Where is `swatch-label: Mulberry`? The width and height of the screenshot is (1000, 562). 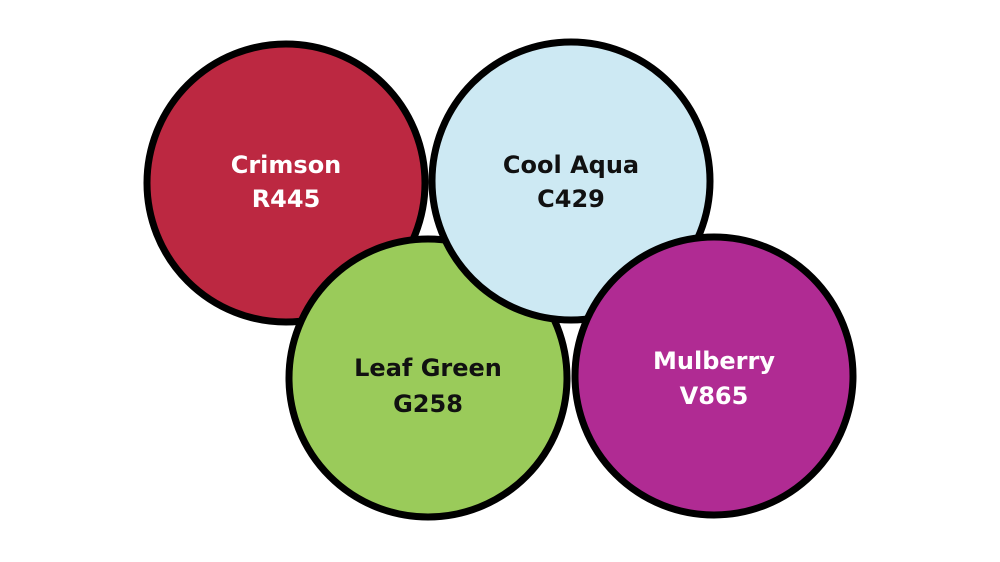 swatch-label: Mulberry is located at coordinates (714, 361).